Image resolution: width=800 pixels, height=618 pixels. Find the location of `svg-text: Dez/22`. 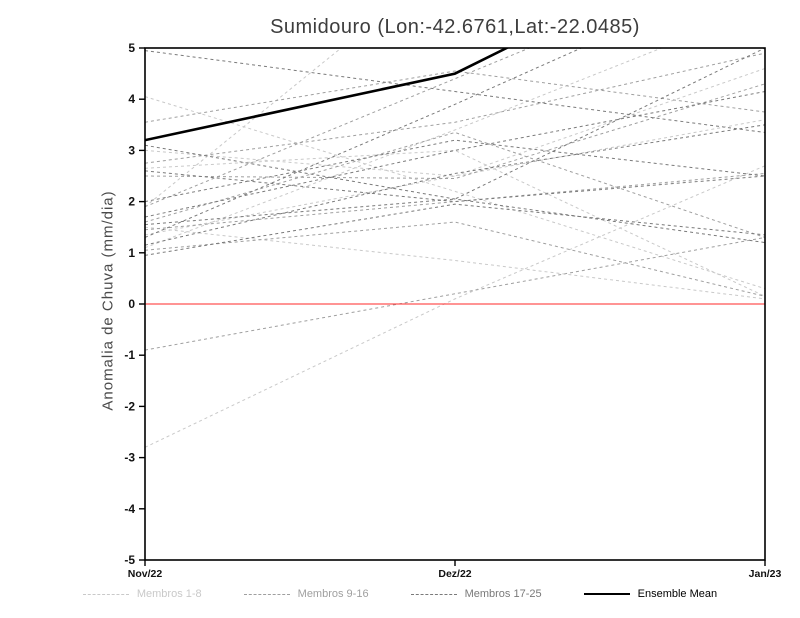

svg-text: Dez/22 is located at coordinates (454, 574).